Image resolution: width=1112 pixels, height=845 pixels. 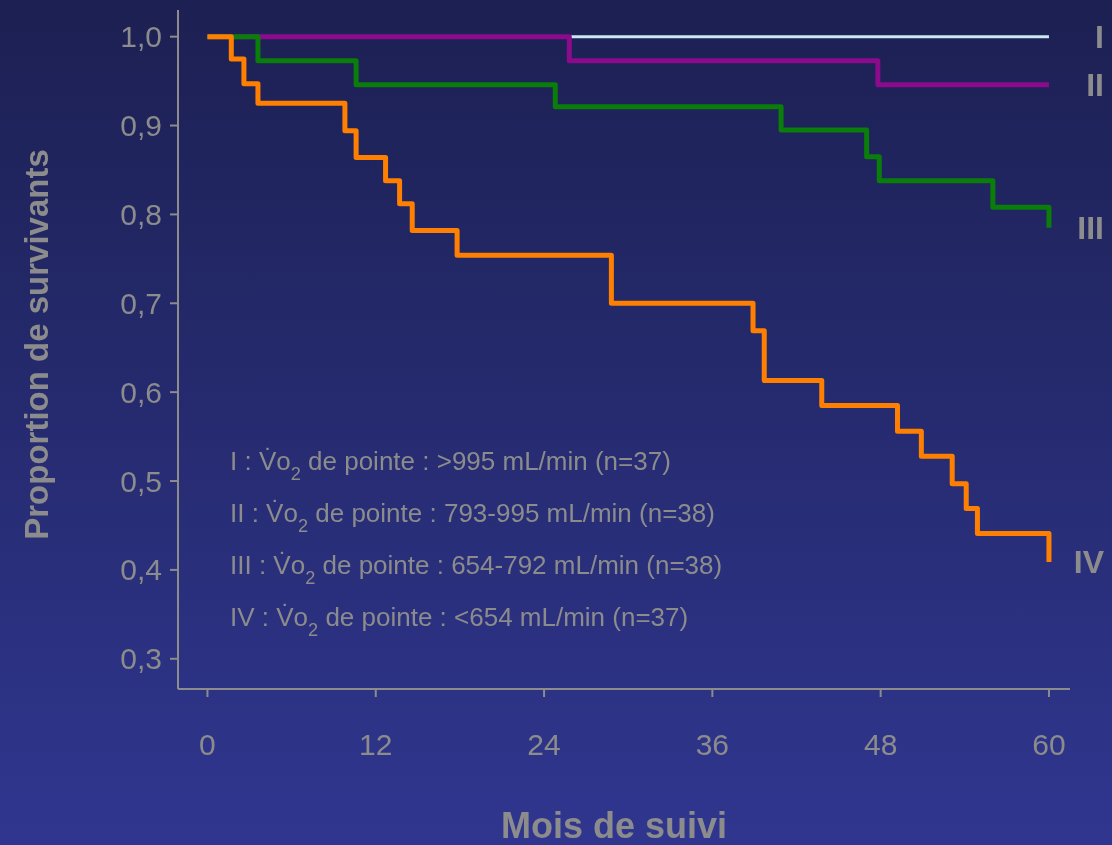 I want to click on x-tick-label: 60, so click(x=1049, y=744).